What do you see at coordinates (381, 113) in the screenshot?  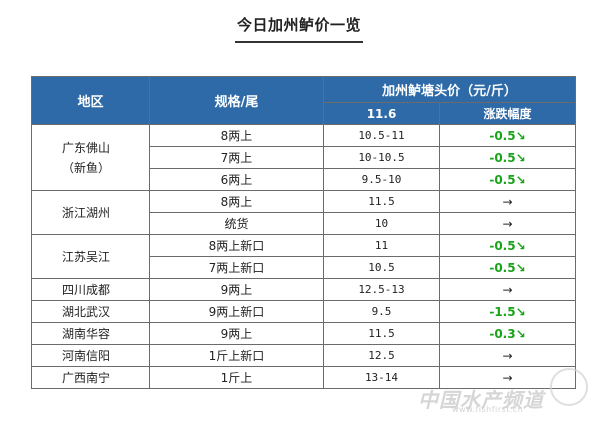 I see `header-date: 11.6` at bounding box center [381, 113].